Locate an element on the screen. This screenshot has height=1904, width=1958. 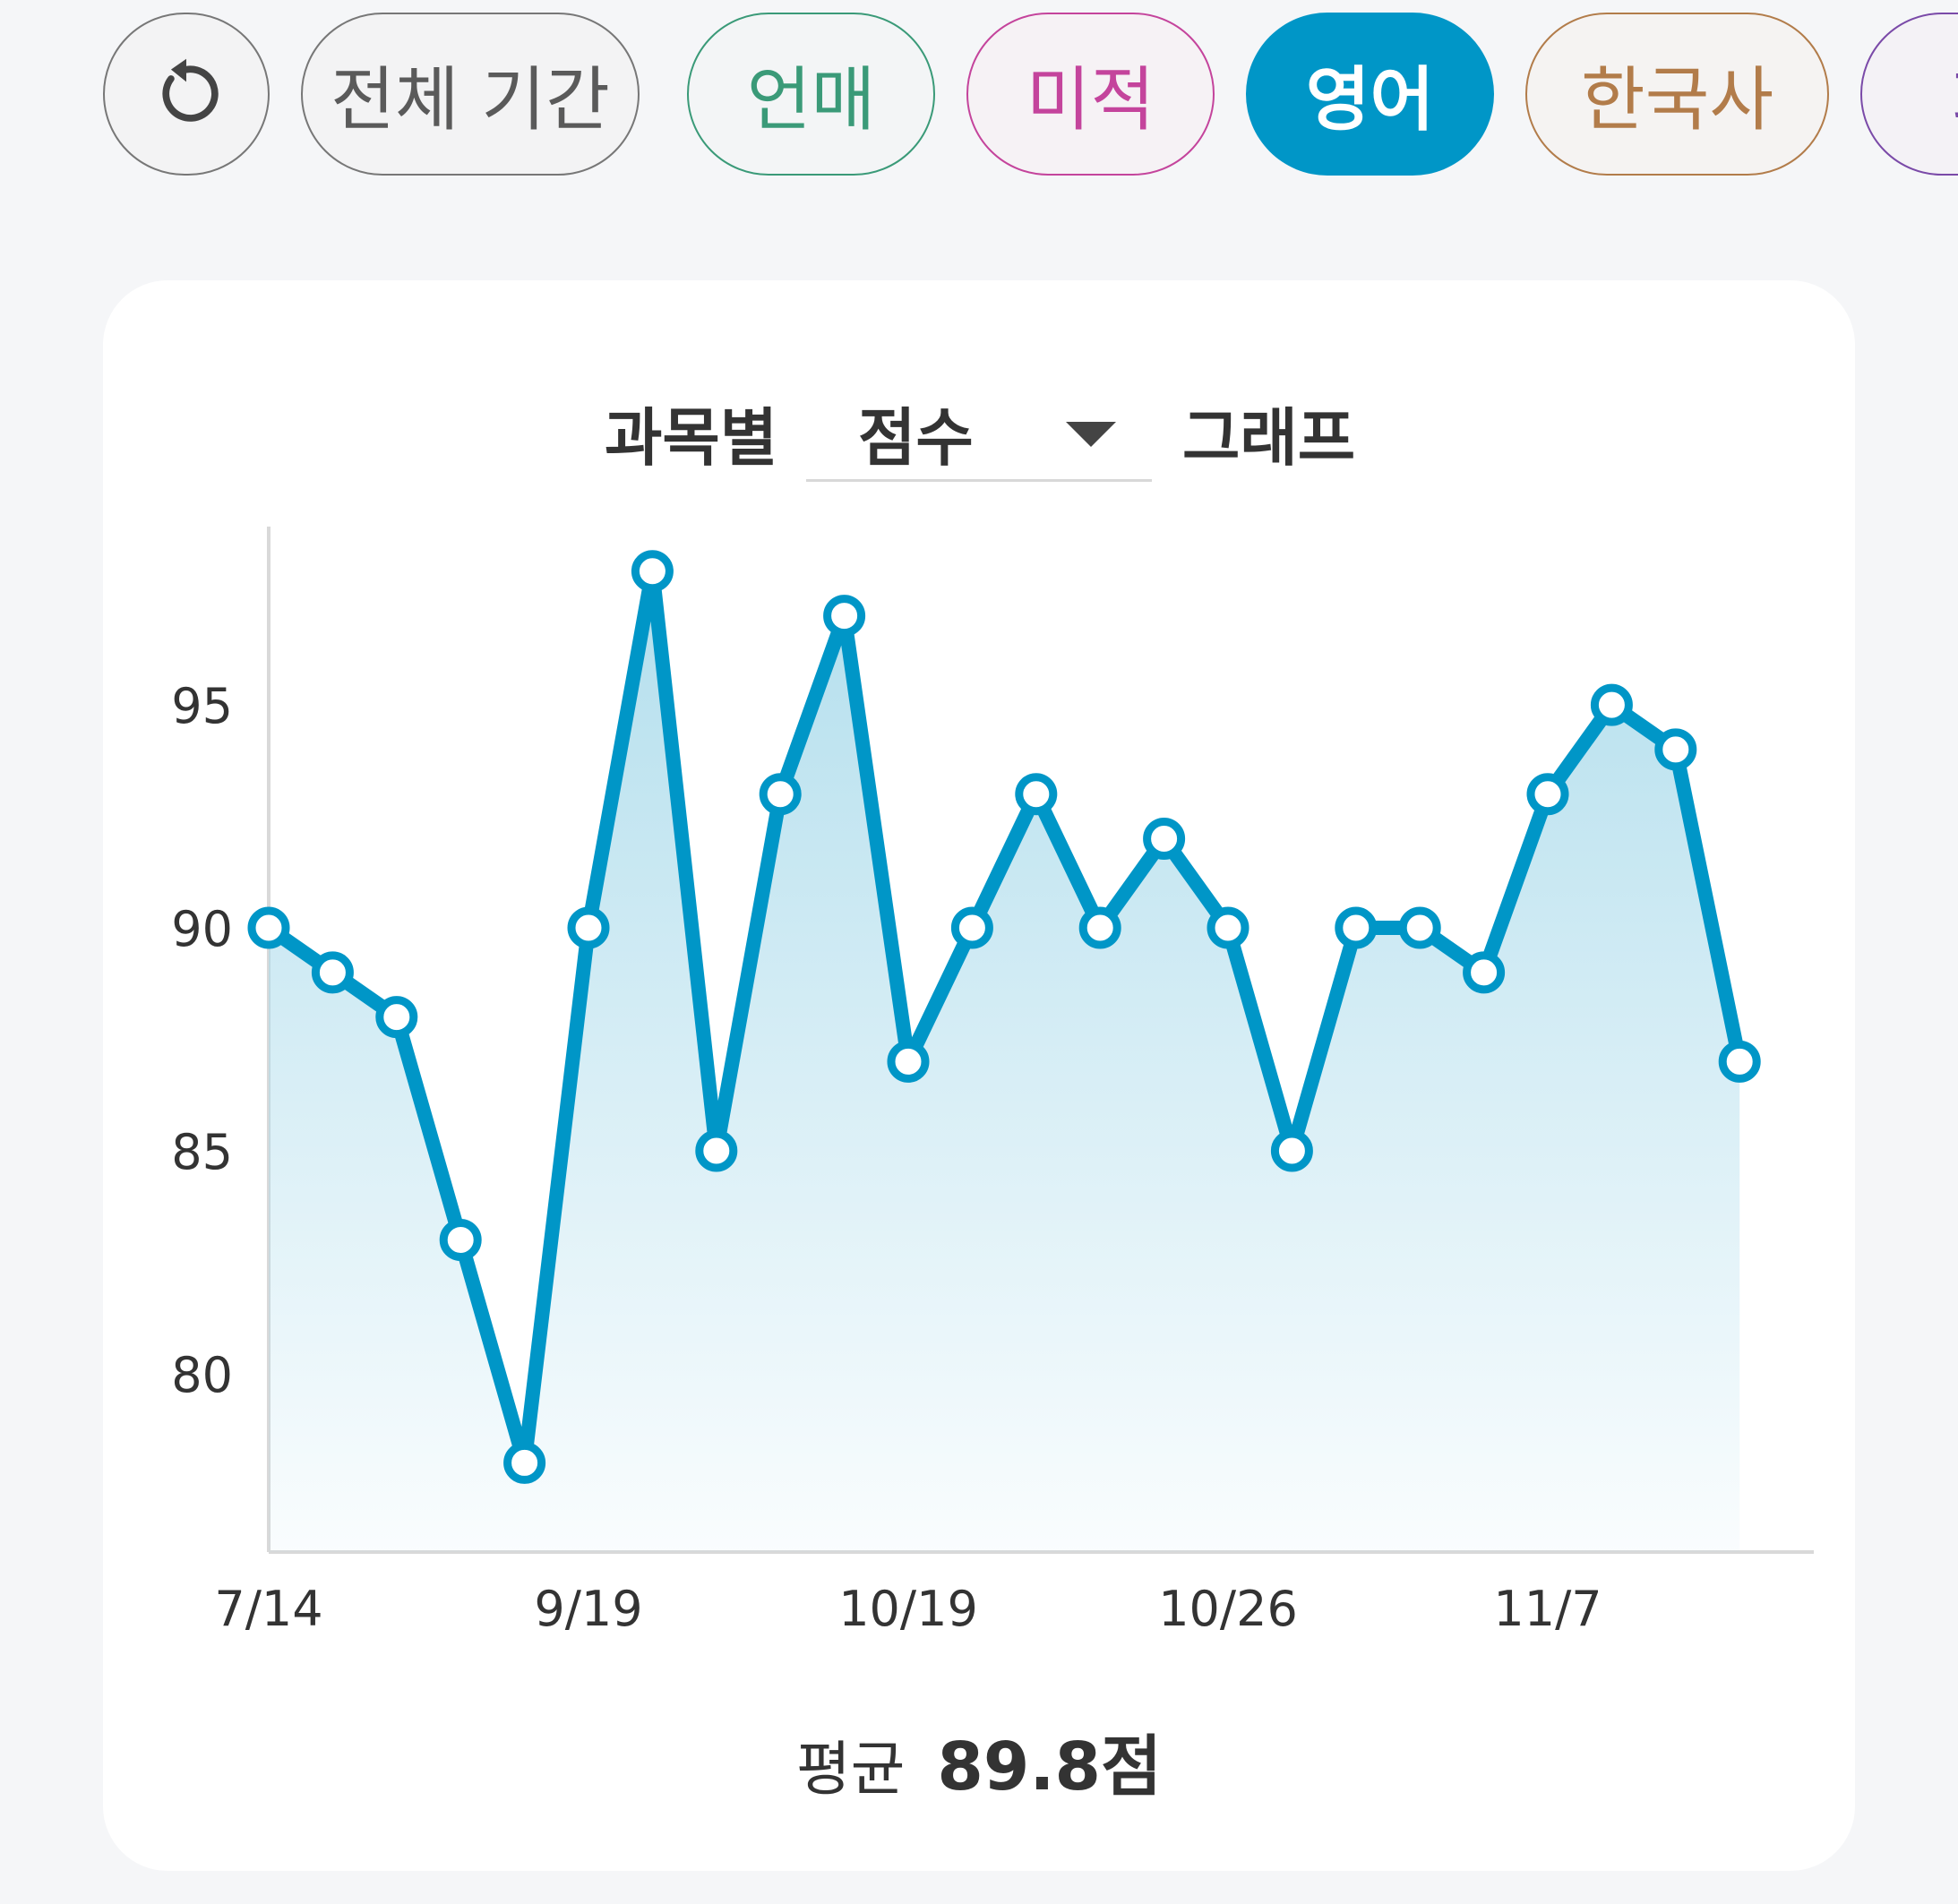
y-tick-label: 85 is located at coordinates (202, 1152).